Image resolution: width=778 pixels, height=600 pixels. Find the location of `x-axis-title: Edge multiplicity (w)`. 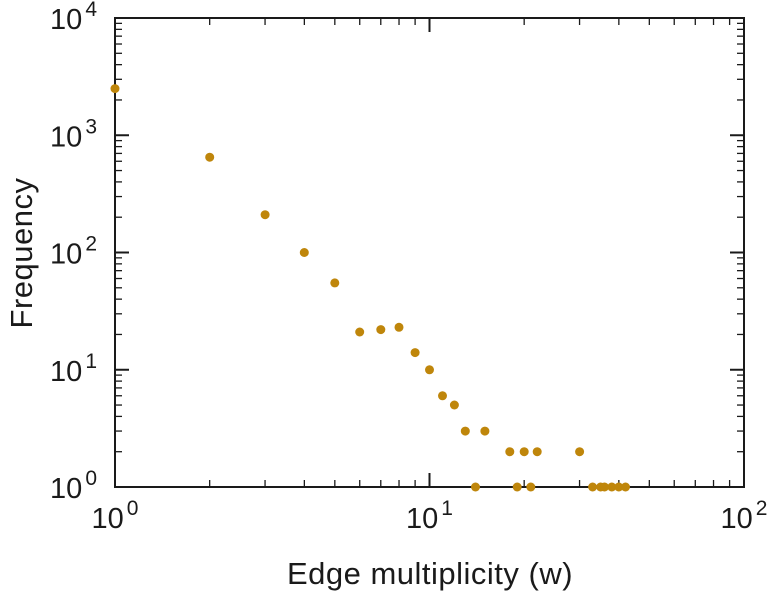

x-axis-title: Edge multiplicity (w) is located at coordinates (430, 573).